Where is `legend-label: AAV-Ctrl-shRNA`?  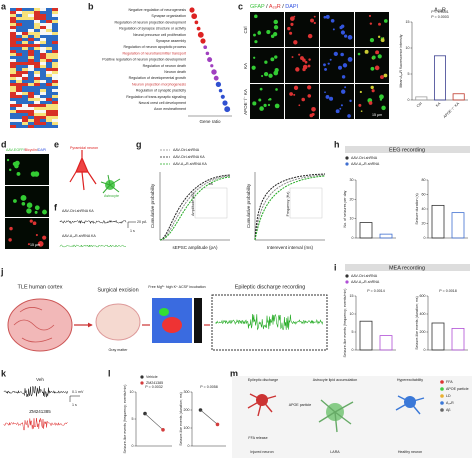 legend-label: AAV-Ctrl-shRNA is located at coordinates (364, 158).